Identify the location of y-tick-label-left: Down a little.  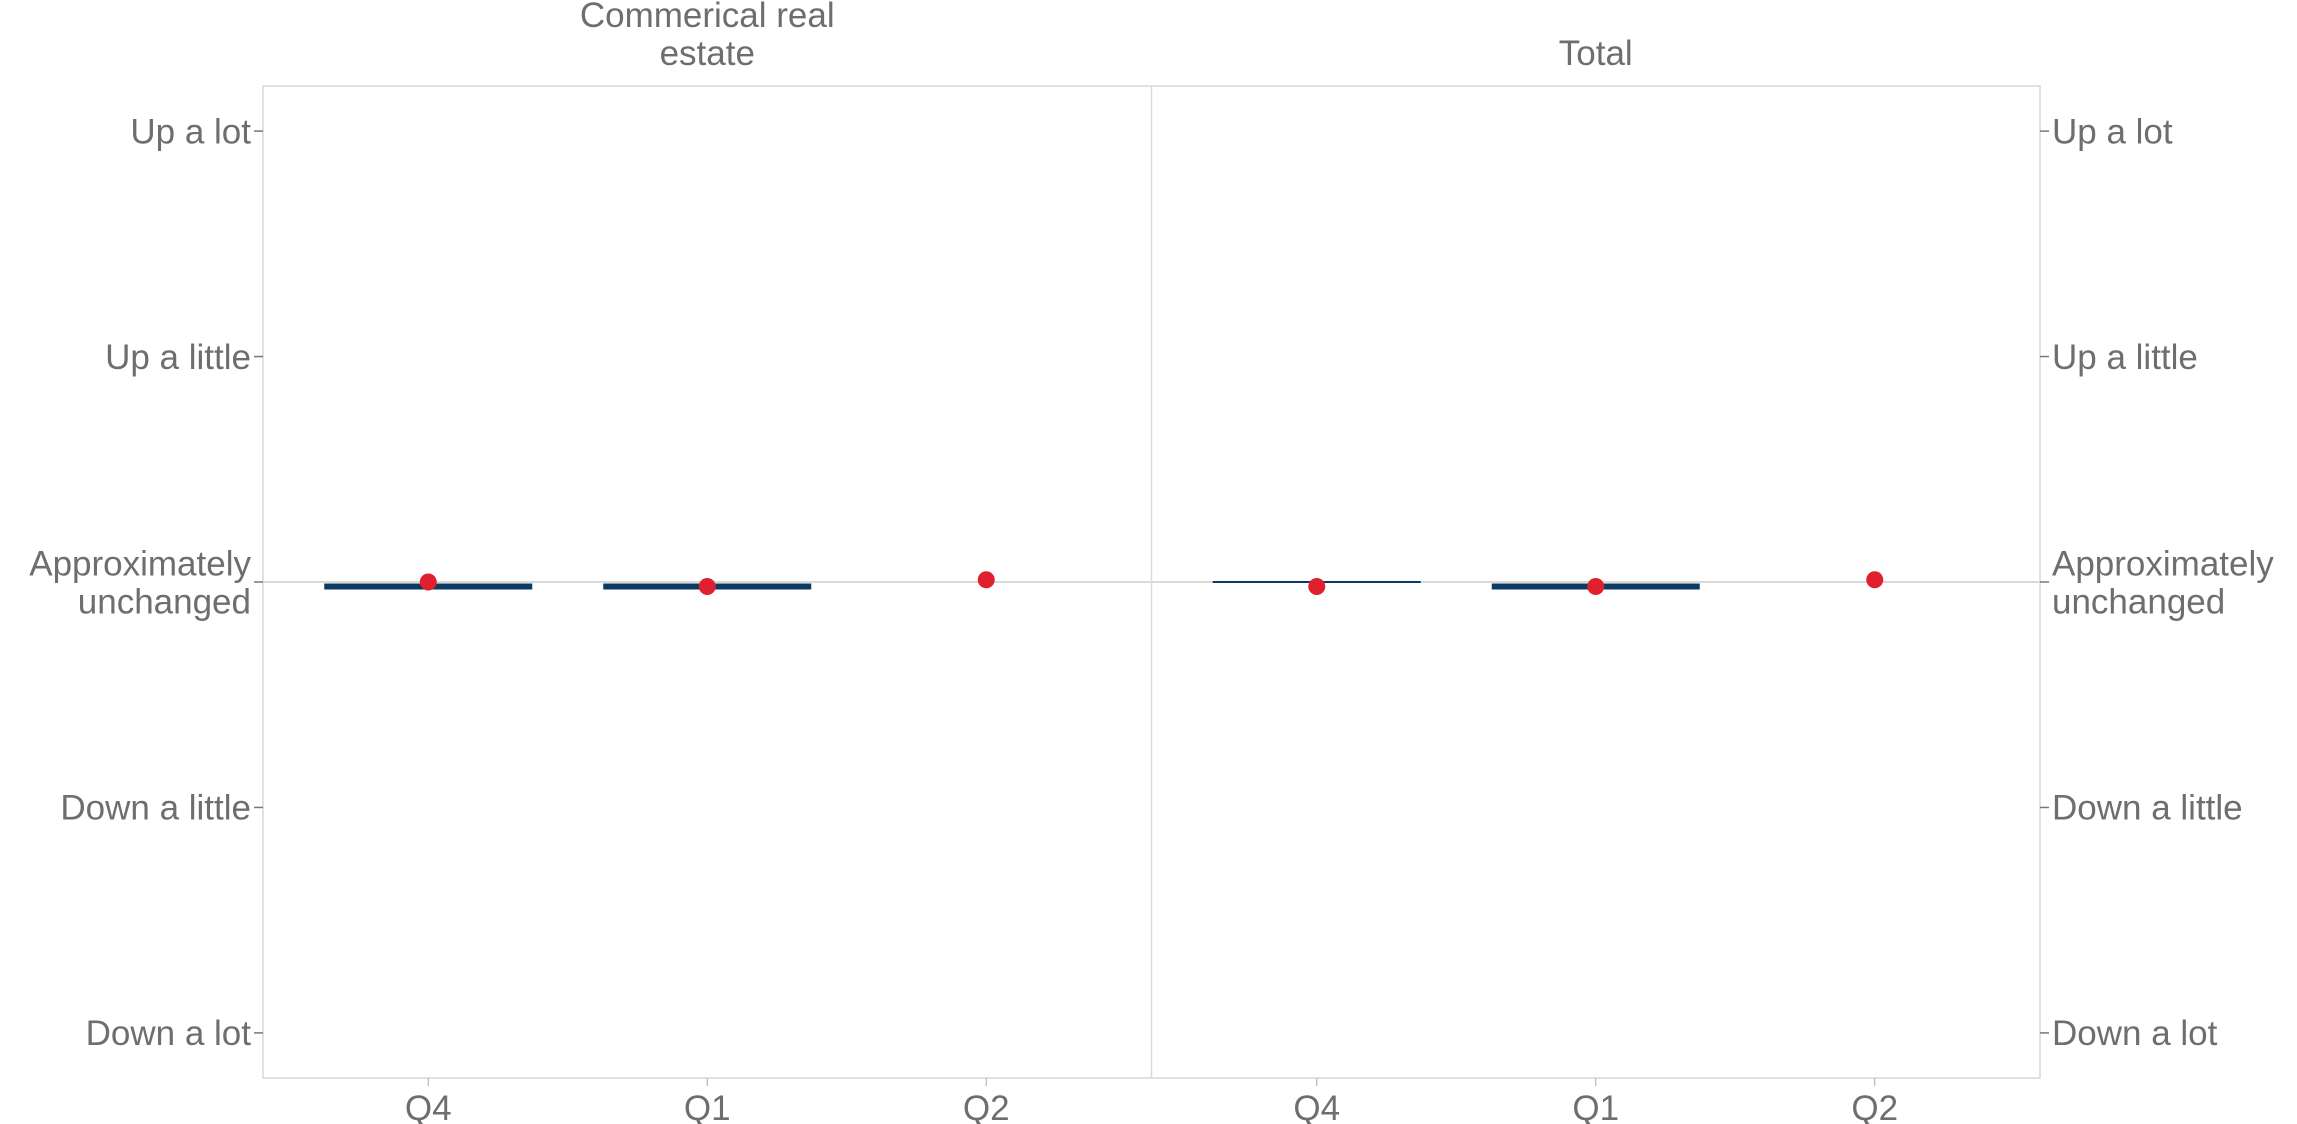
(155, 808).